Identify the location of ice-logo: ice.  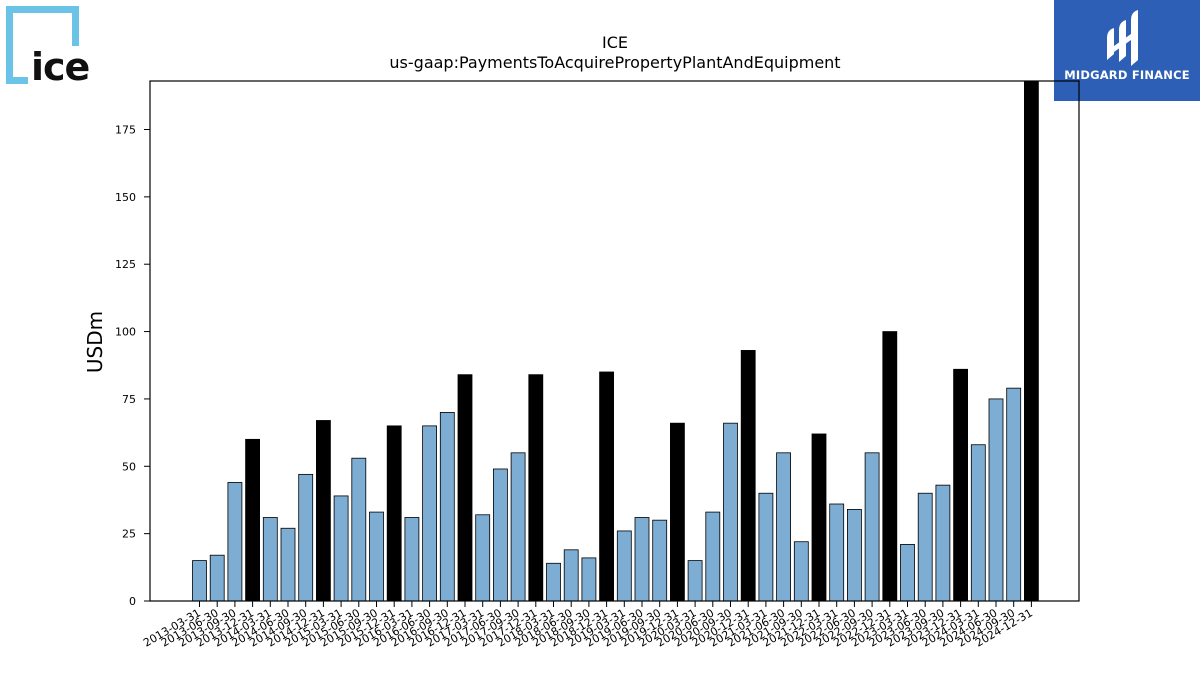
(48, 47).